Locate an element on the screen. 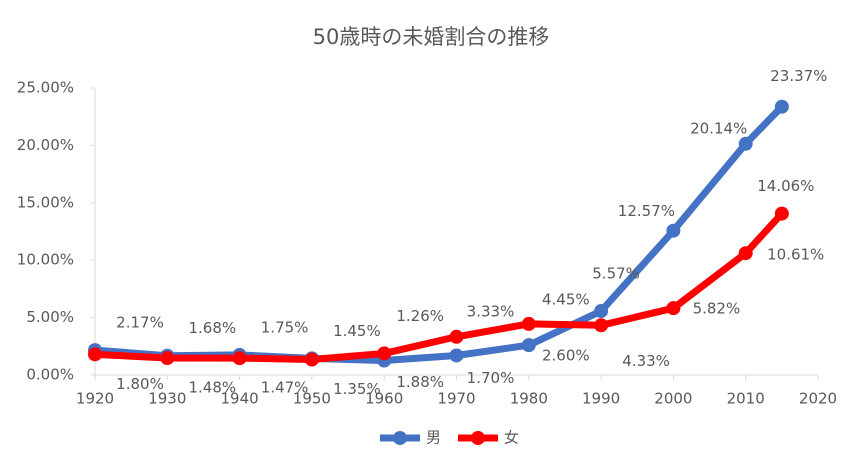  data-label: 1.47% is located at coordinates (285, 388).